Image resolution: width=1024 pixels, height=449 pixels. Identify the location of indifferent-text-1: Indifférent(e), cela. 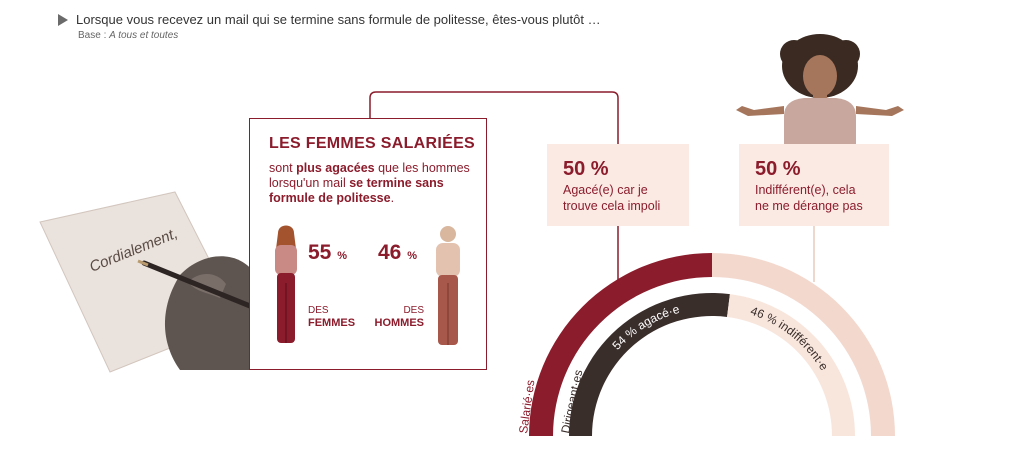
(805, 190).